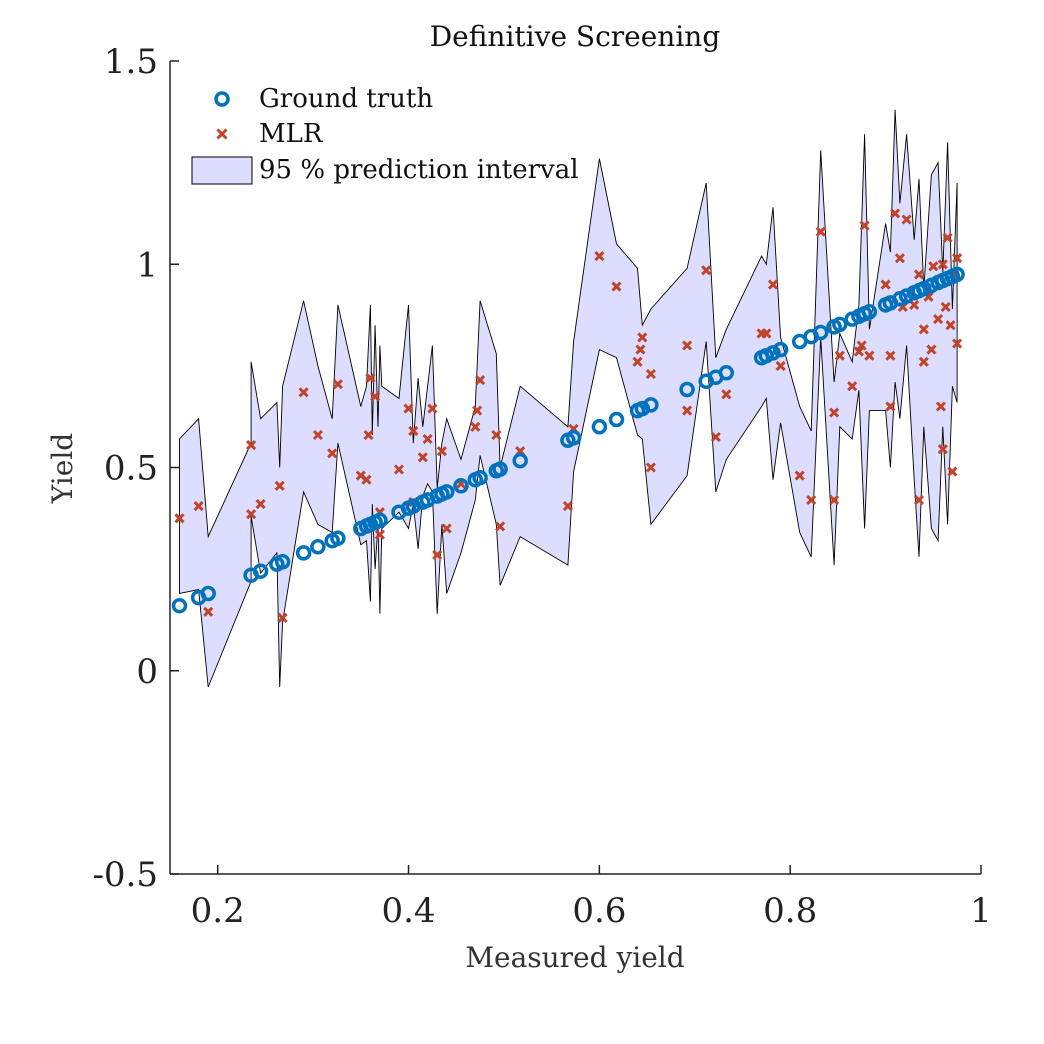 Image resolution: width=1044 pixels, height=1044 pixels. What do you see at coordinates (574, 957) in the screenshot?
I see `x-axis-label: Measured yield` at bounding box center [574, 957].